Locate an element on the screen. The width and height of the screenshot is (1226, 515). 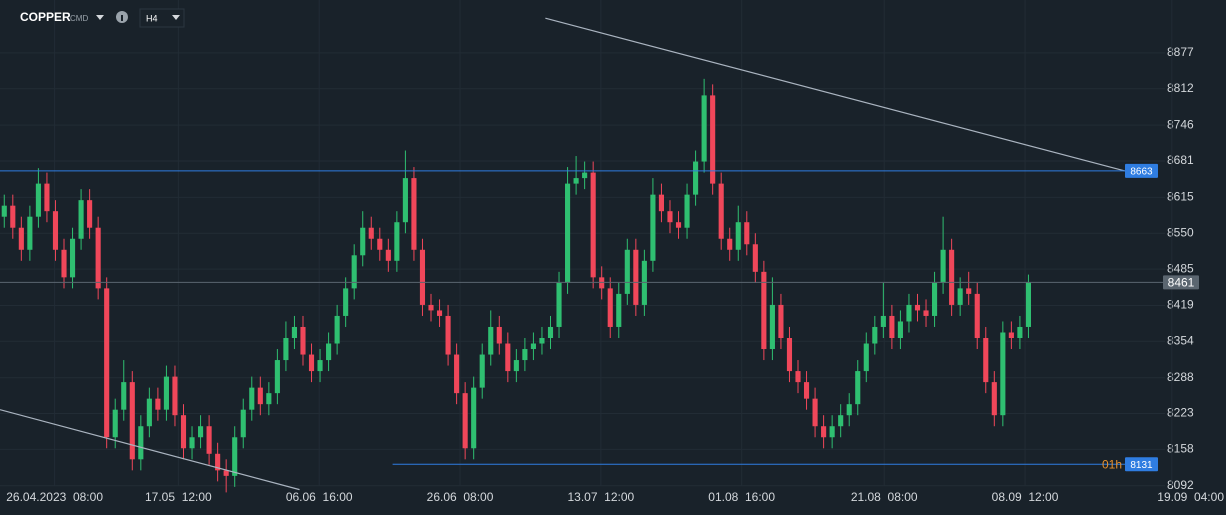
timeframe-box is located at coordinates (162, 18).